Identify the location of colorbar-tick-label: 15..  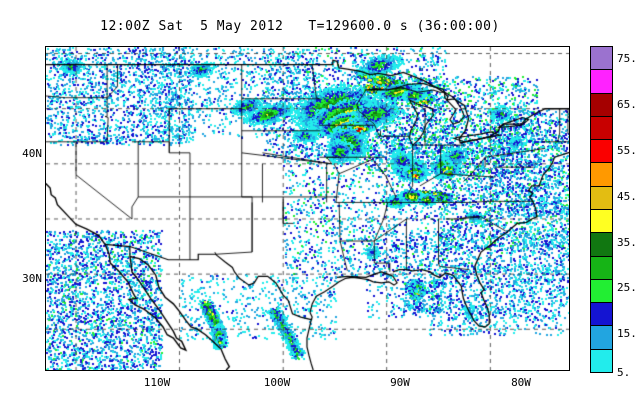
(627, 333).